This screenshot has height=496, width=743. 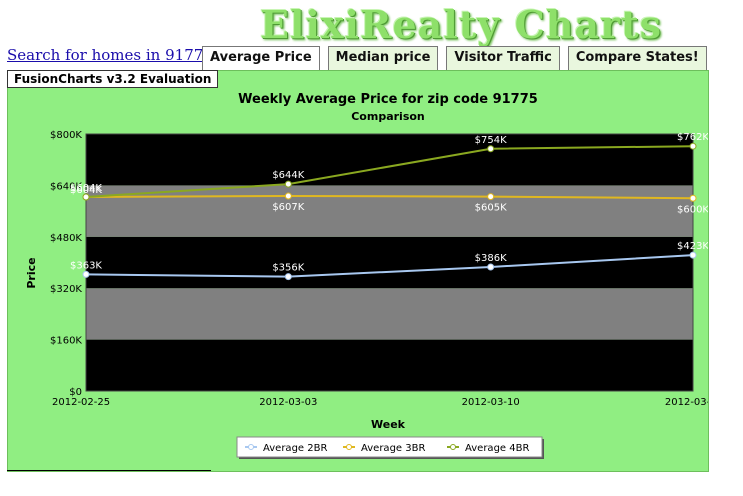 I want to click on app-logo: ElixiRealty Charts, so click(x=461, y=24).